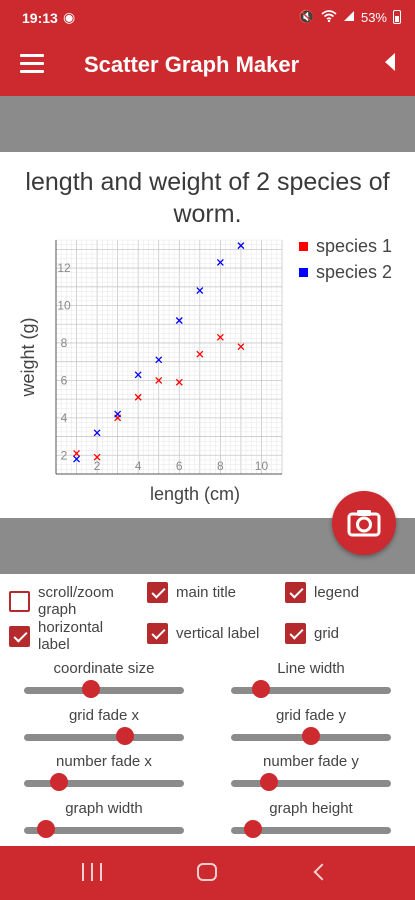  What do you see at coordinates (195, 494) in the screenshot?
I see `x-axis-label: length (cm)` at bounding box center [195, 494].